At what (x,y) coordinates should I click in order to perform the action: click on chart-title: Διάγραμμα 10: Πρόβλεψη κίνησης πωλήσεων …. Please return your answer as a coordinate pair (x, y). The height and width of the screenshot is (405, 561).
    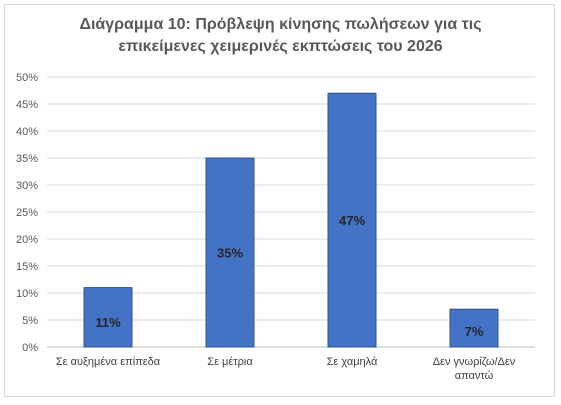
    Looking at the image, I should click on (280, 36).